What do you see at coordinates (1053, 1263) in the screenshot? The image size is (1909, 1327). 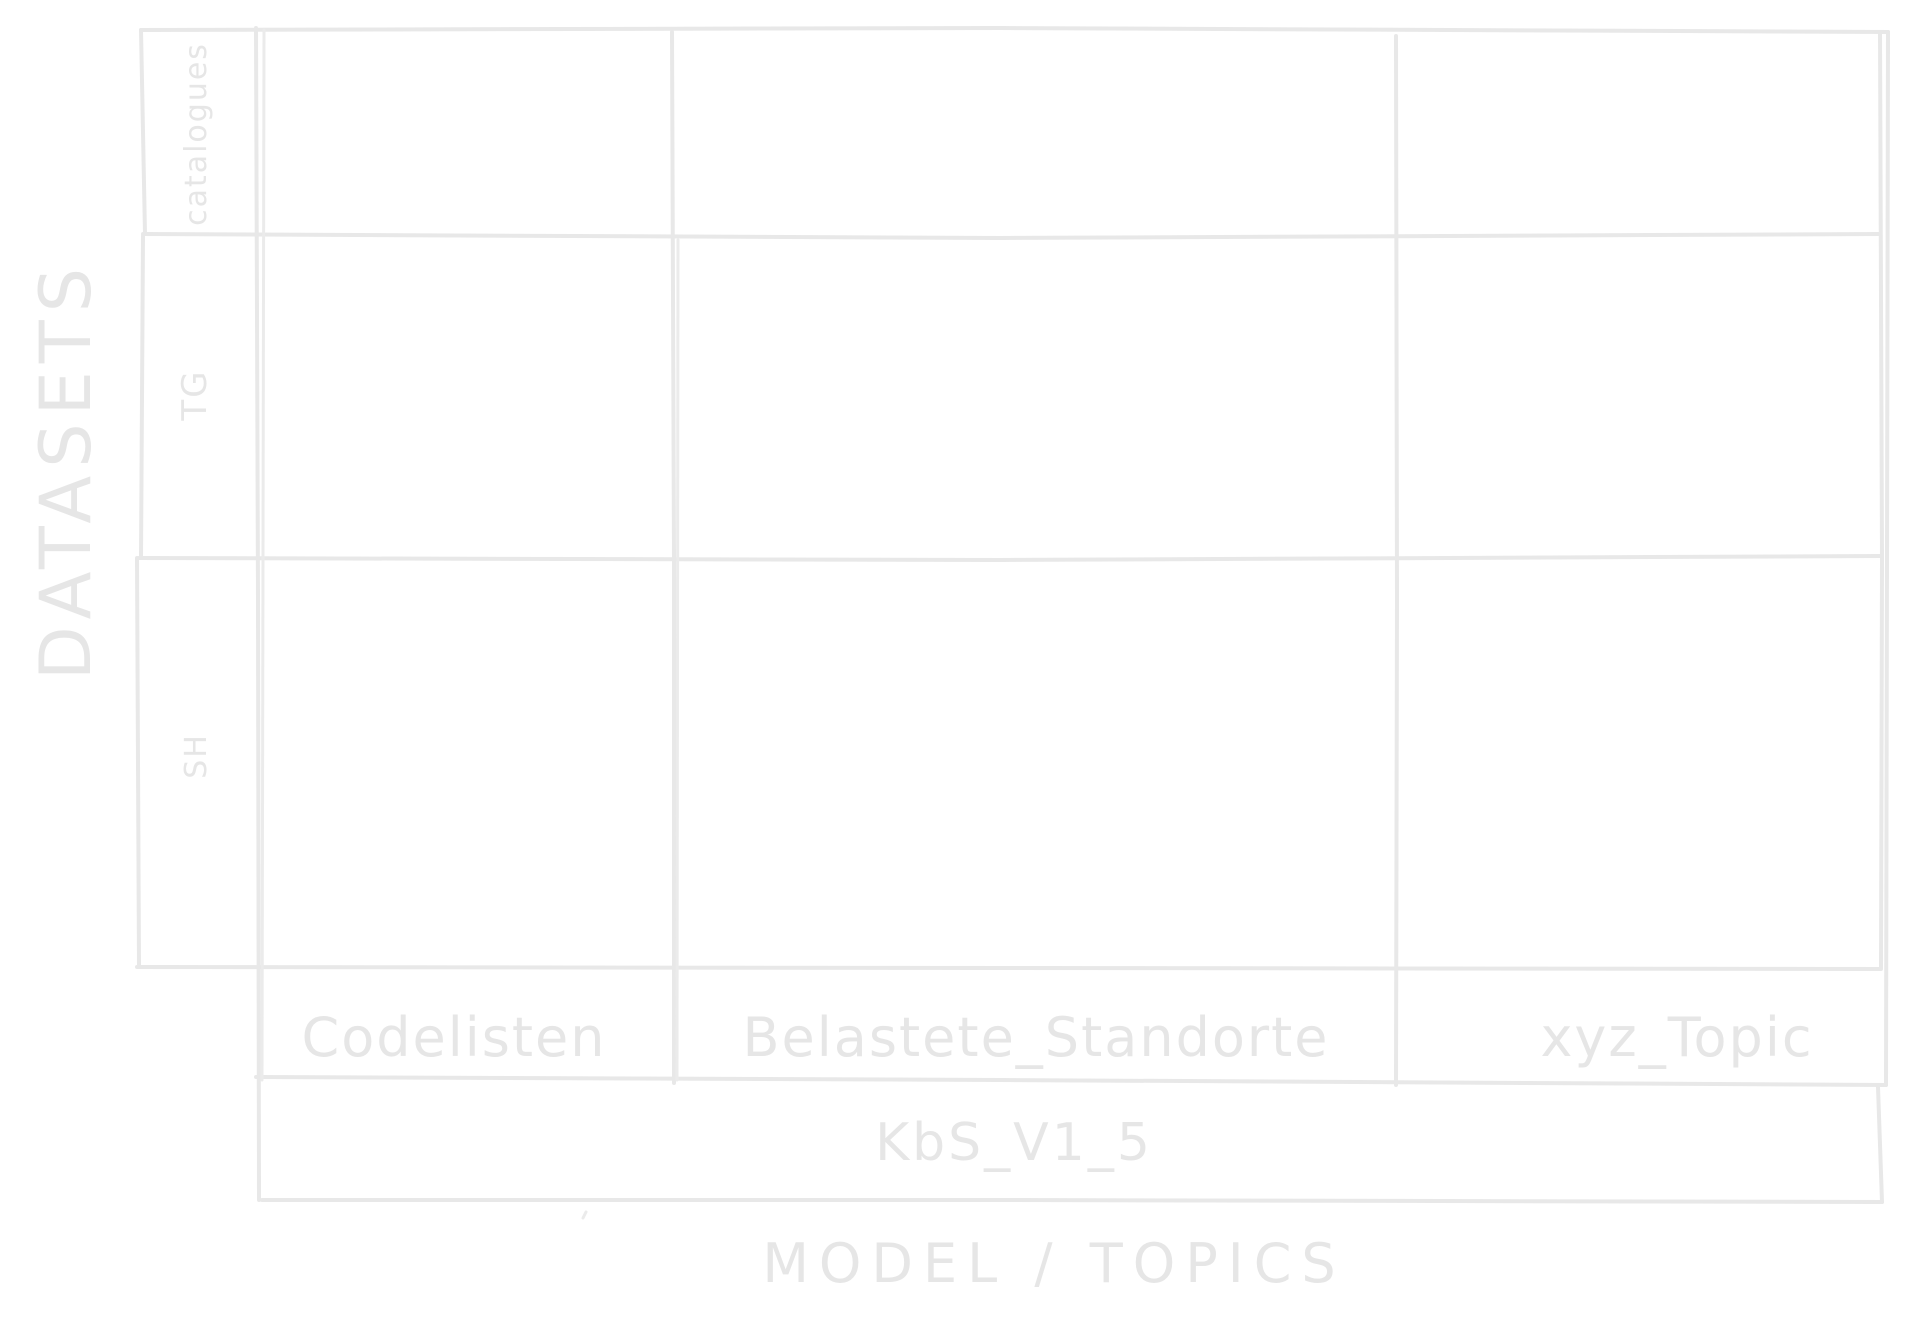 I see `x-axis-label: MODEL / TOPICS` at bounding box center [1053, 1263].